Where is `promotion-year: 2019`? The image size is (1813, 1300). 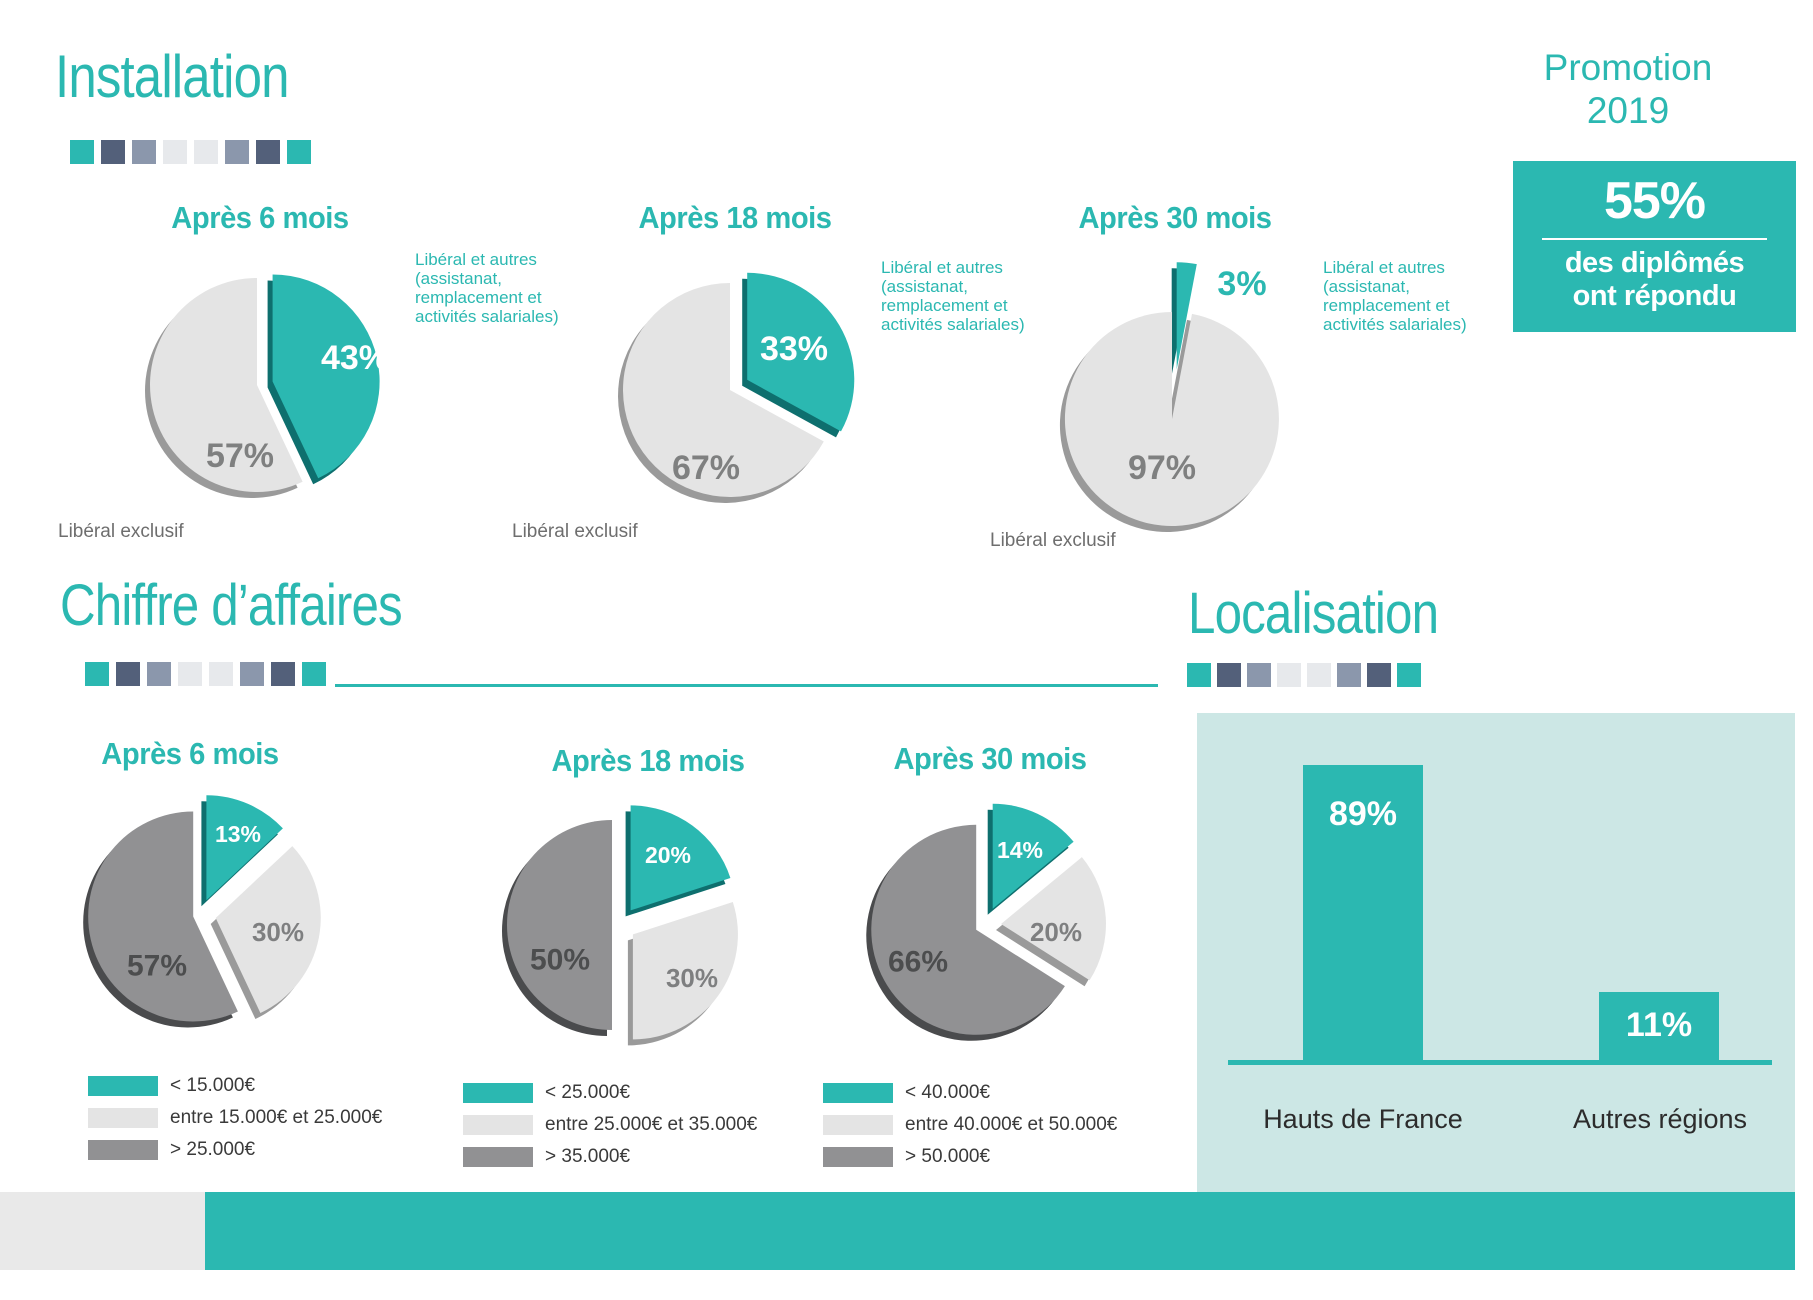
promotion-year: 2019 is located at coordinates (1628, 110).